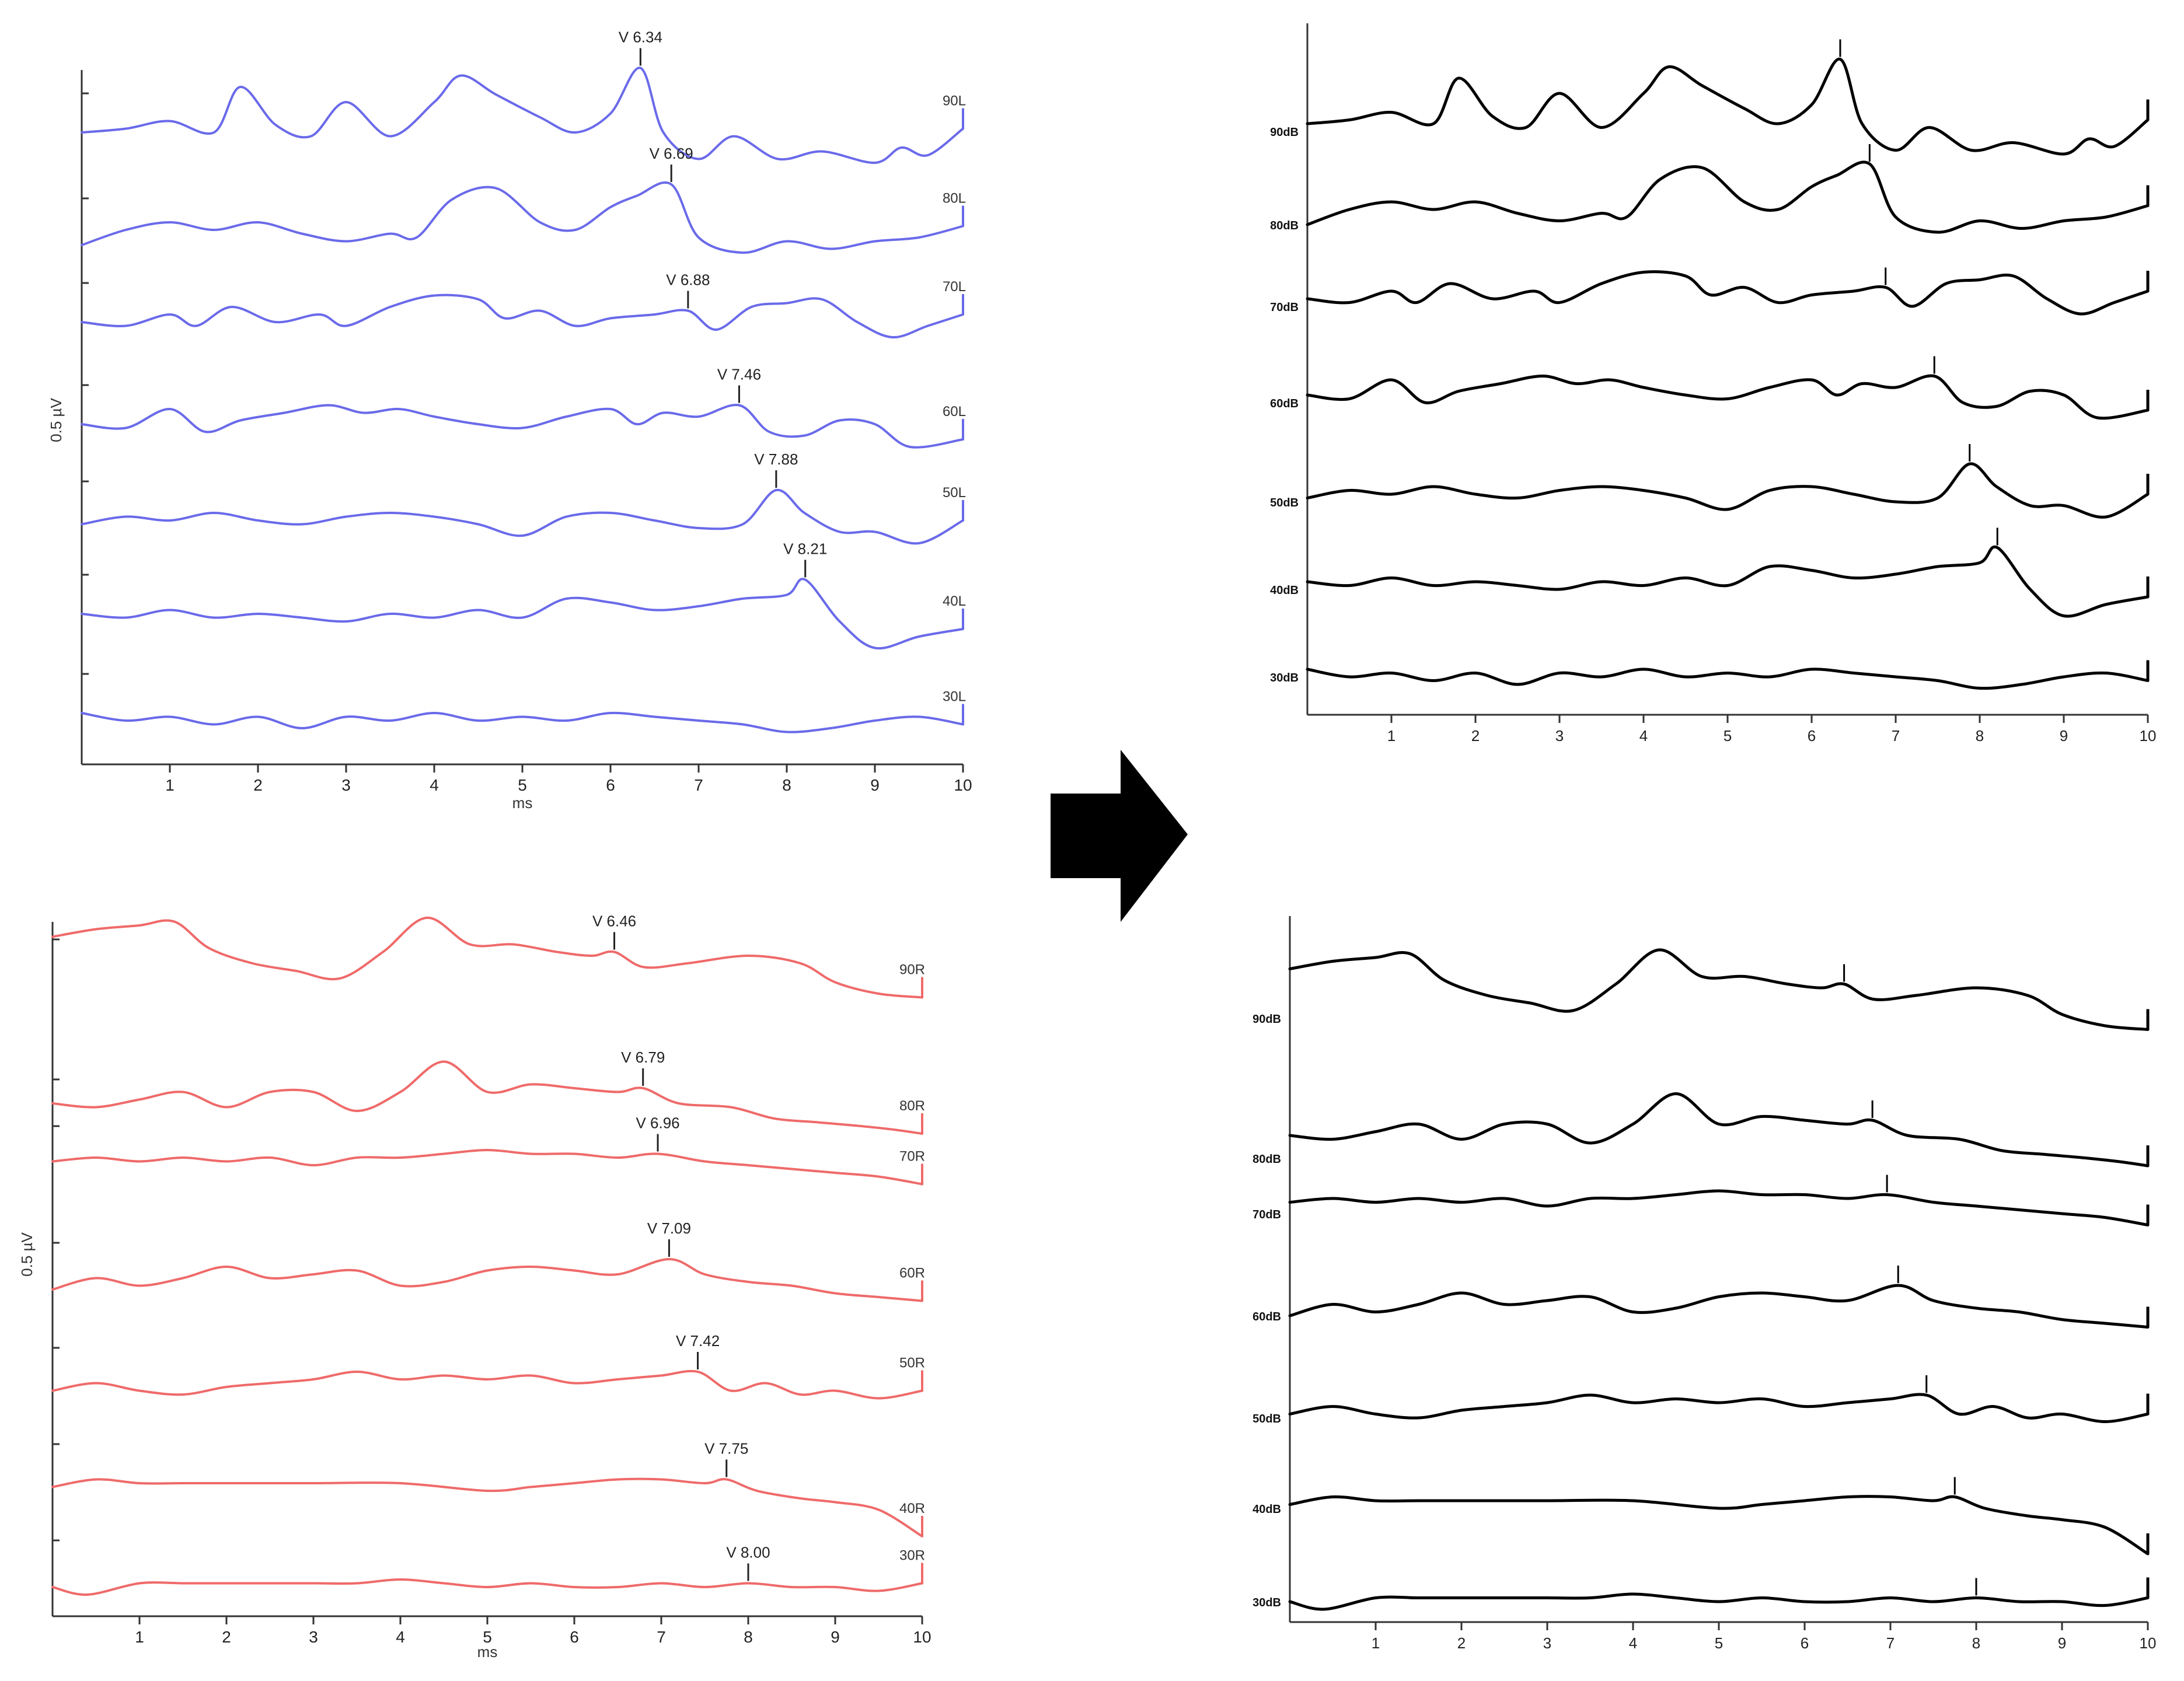  I want to click on series-label: 50L, so click(954, 493).